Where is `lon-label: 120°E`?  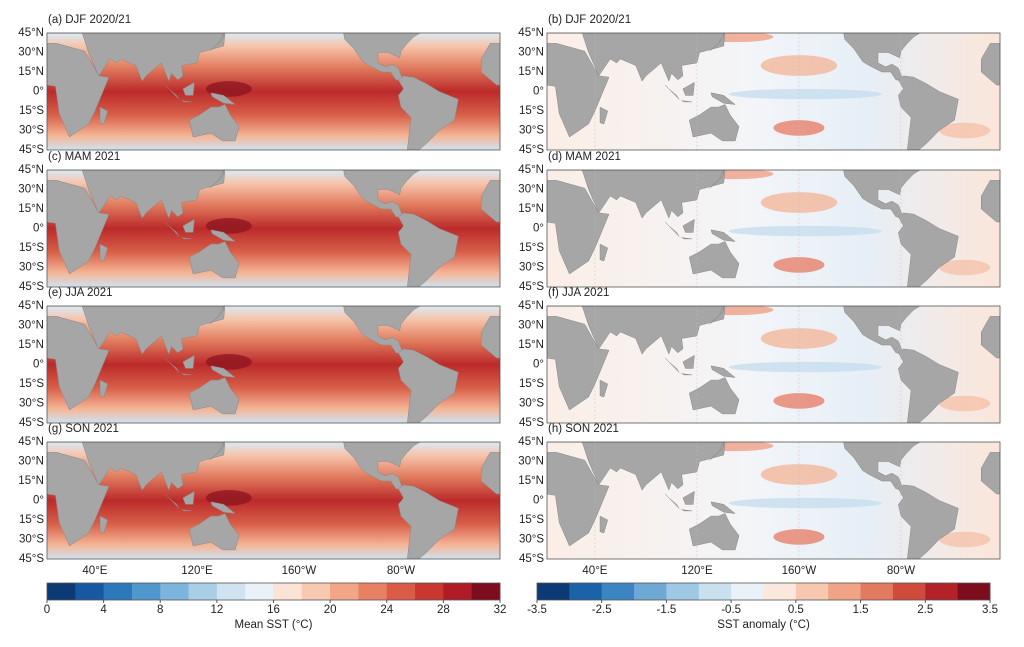
lon-label: 120°E is located at coordinates (697, 571).